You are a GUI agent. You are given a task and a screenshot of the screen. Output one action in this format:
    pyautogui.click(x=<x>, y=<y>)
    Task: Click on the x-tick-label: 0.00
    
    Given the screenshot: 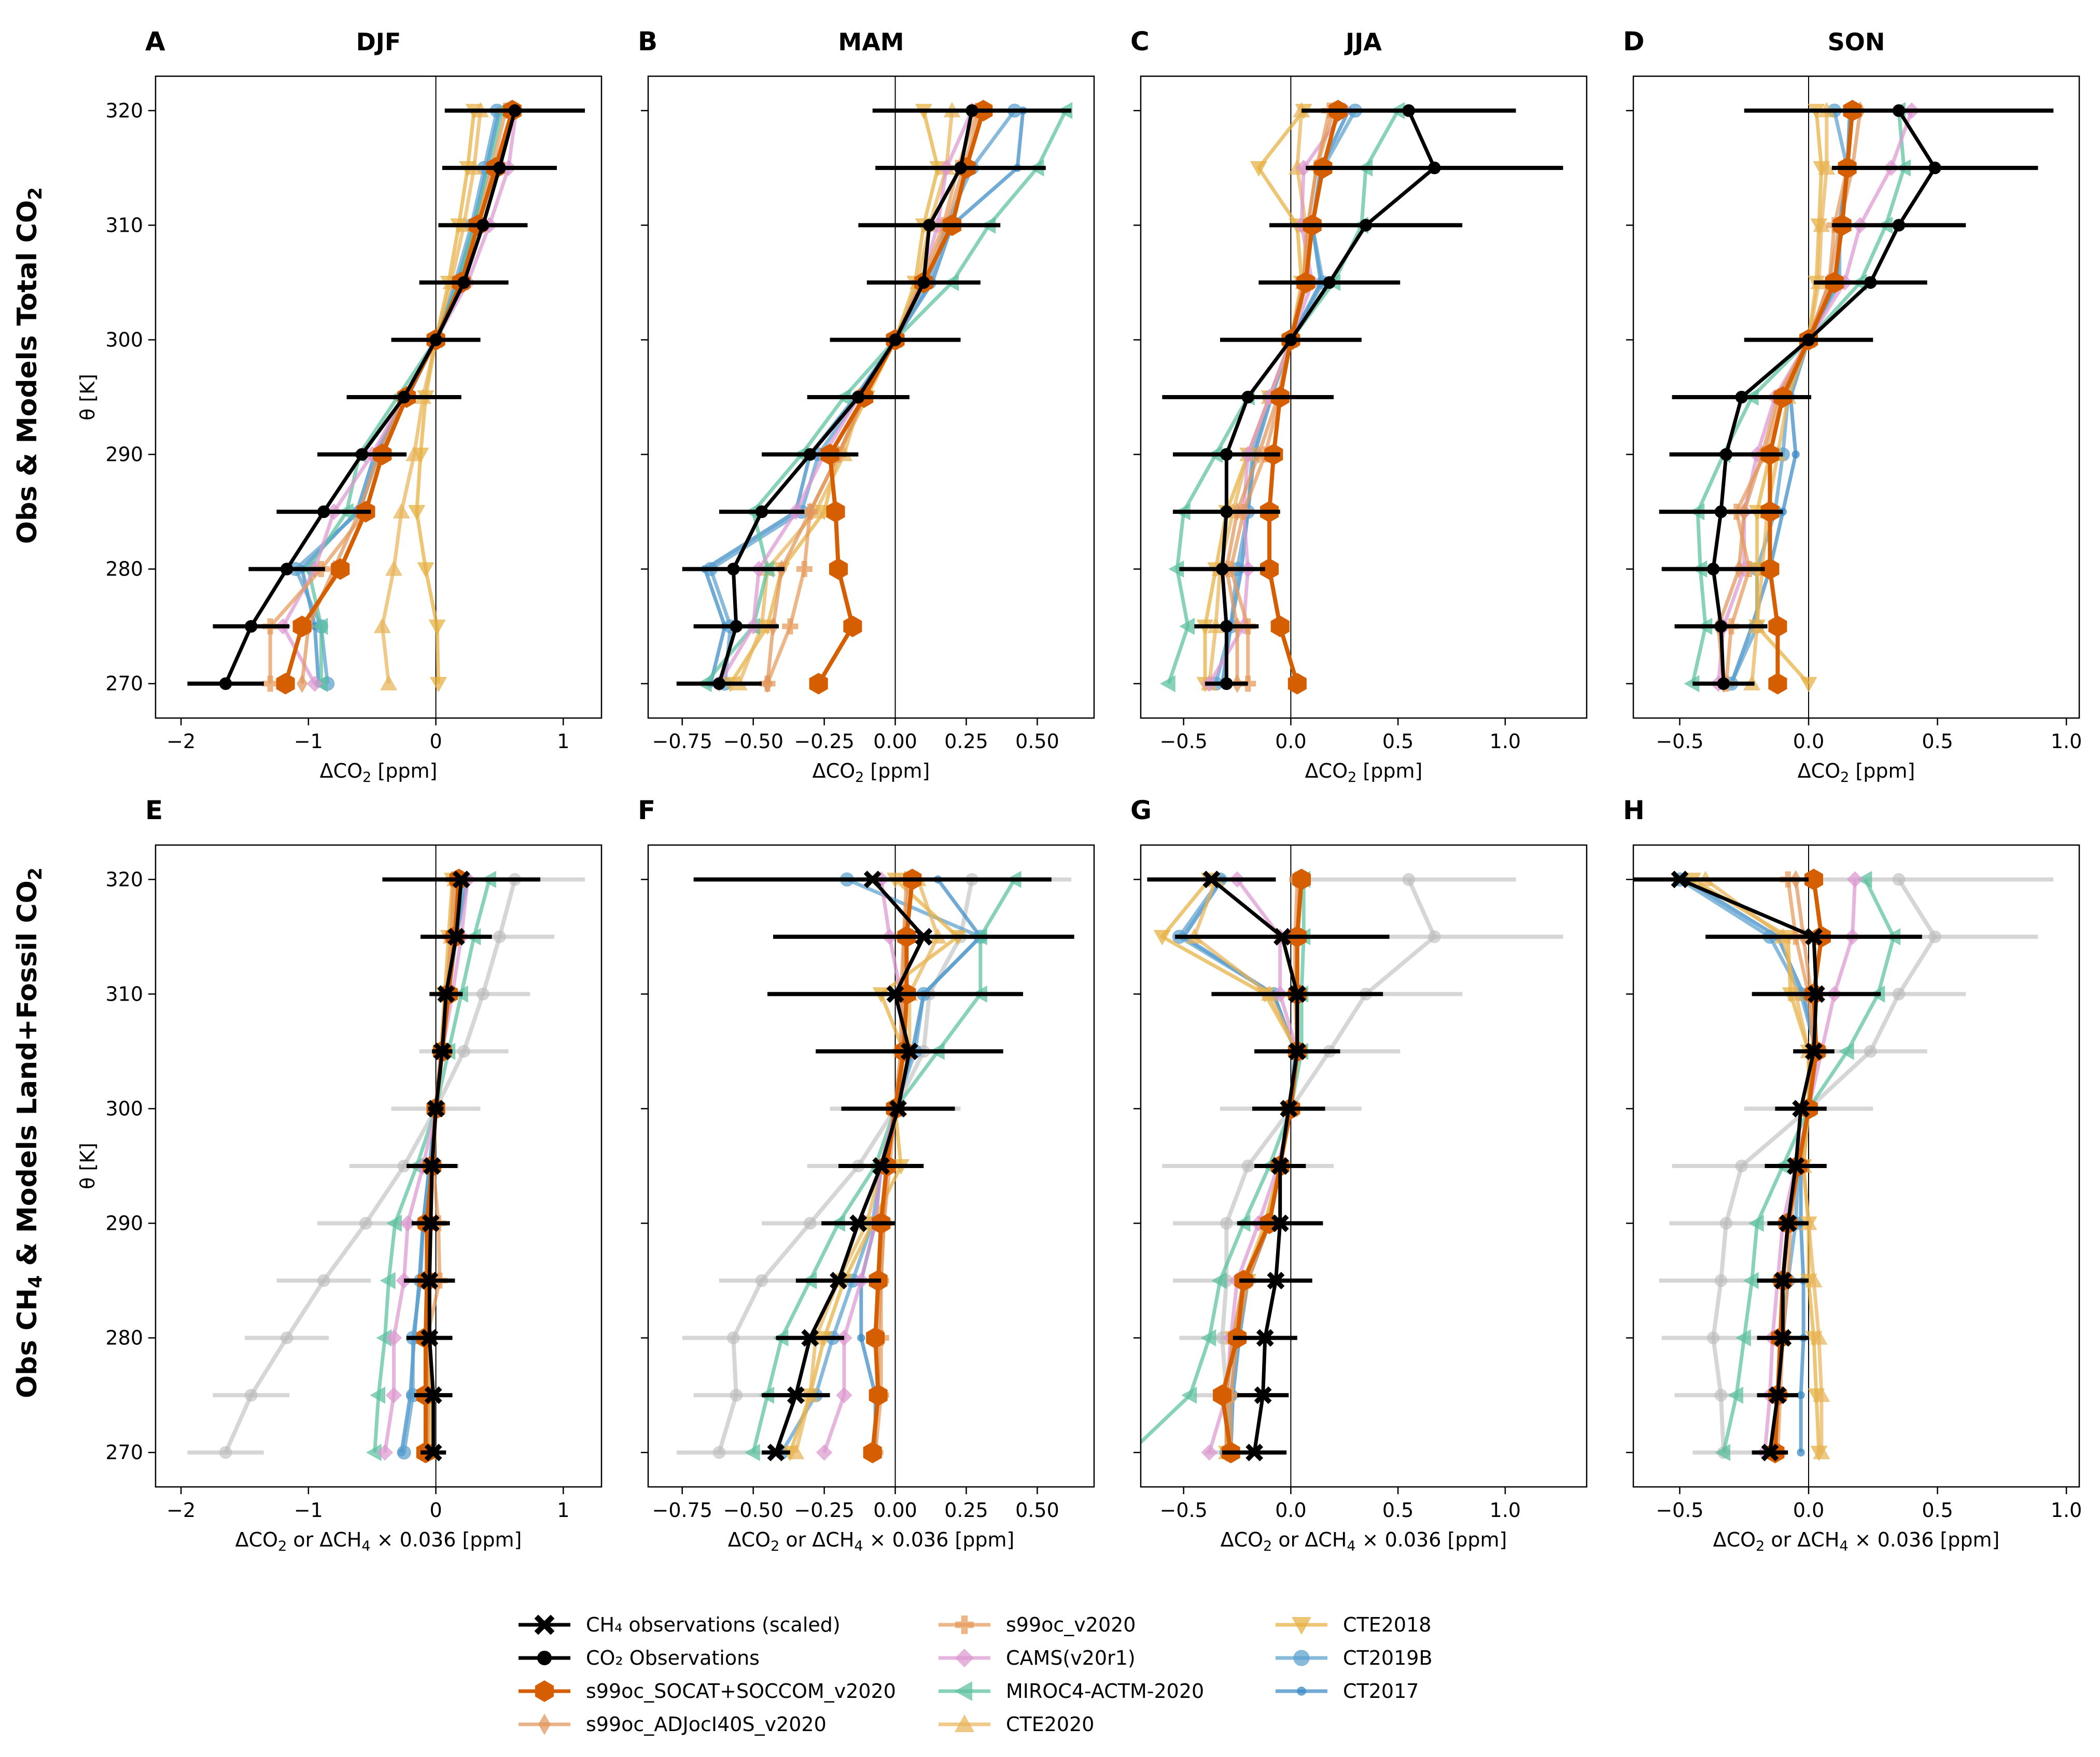 What is the action you would take?
    pyautogui.click(x=895, y=1510)
    